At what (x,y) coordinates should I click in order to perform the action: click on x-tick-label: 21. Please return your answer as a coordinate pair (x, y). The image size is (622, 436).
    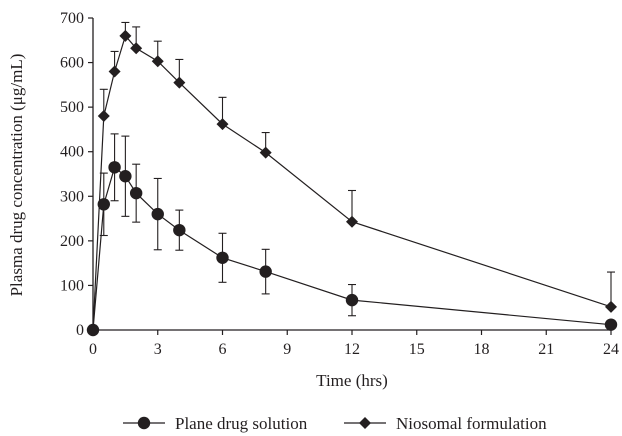
    Looking at the image, I should click on (546, 349).